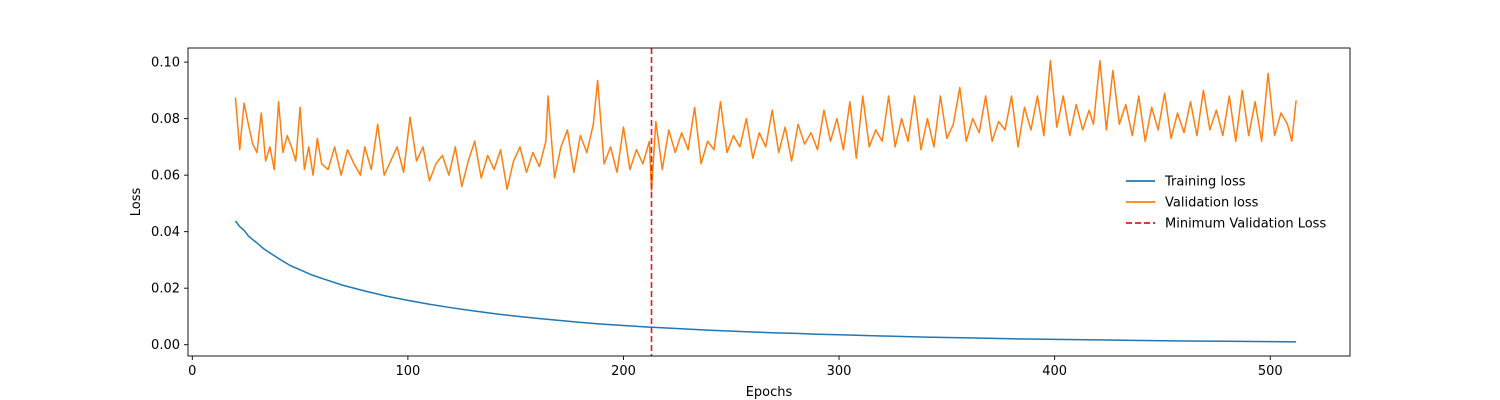 The width and height of the screenshot is (1500, 400). What do you see at coordinates (165, 176) in the screenshot?
I see `y-tick-label: 0.06` at bounding box center [165, 176].